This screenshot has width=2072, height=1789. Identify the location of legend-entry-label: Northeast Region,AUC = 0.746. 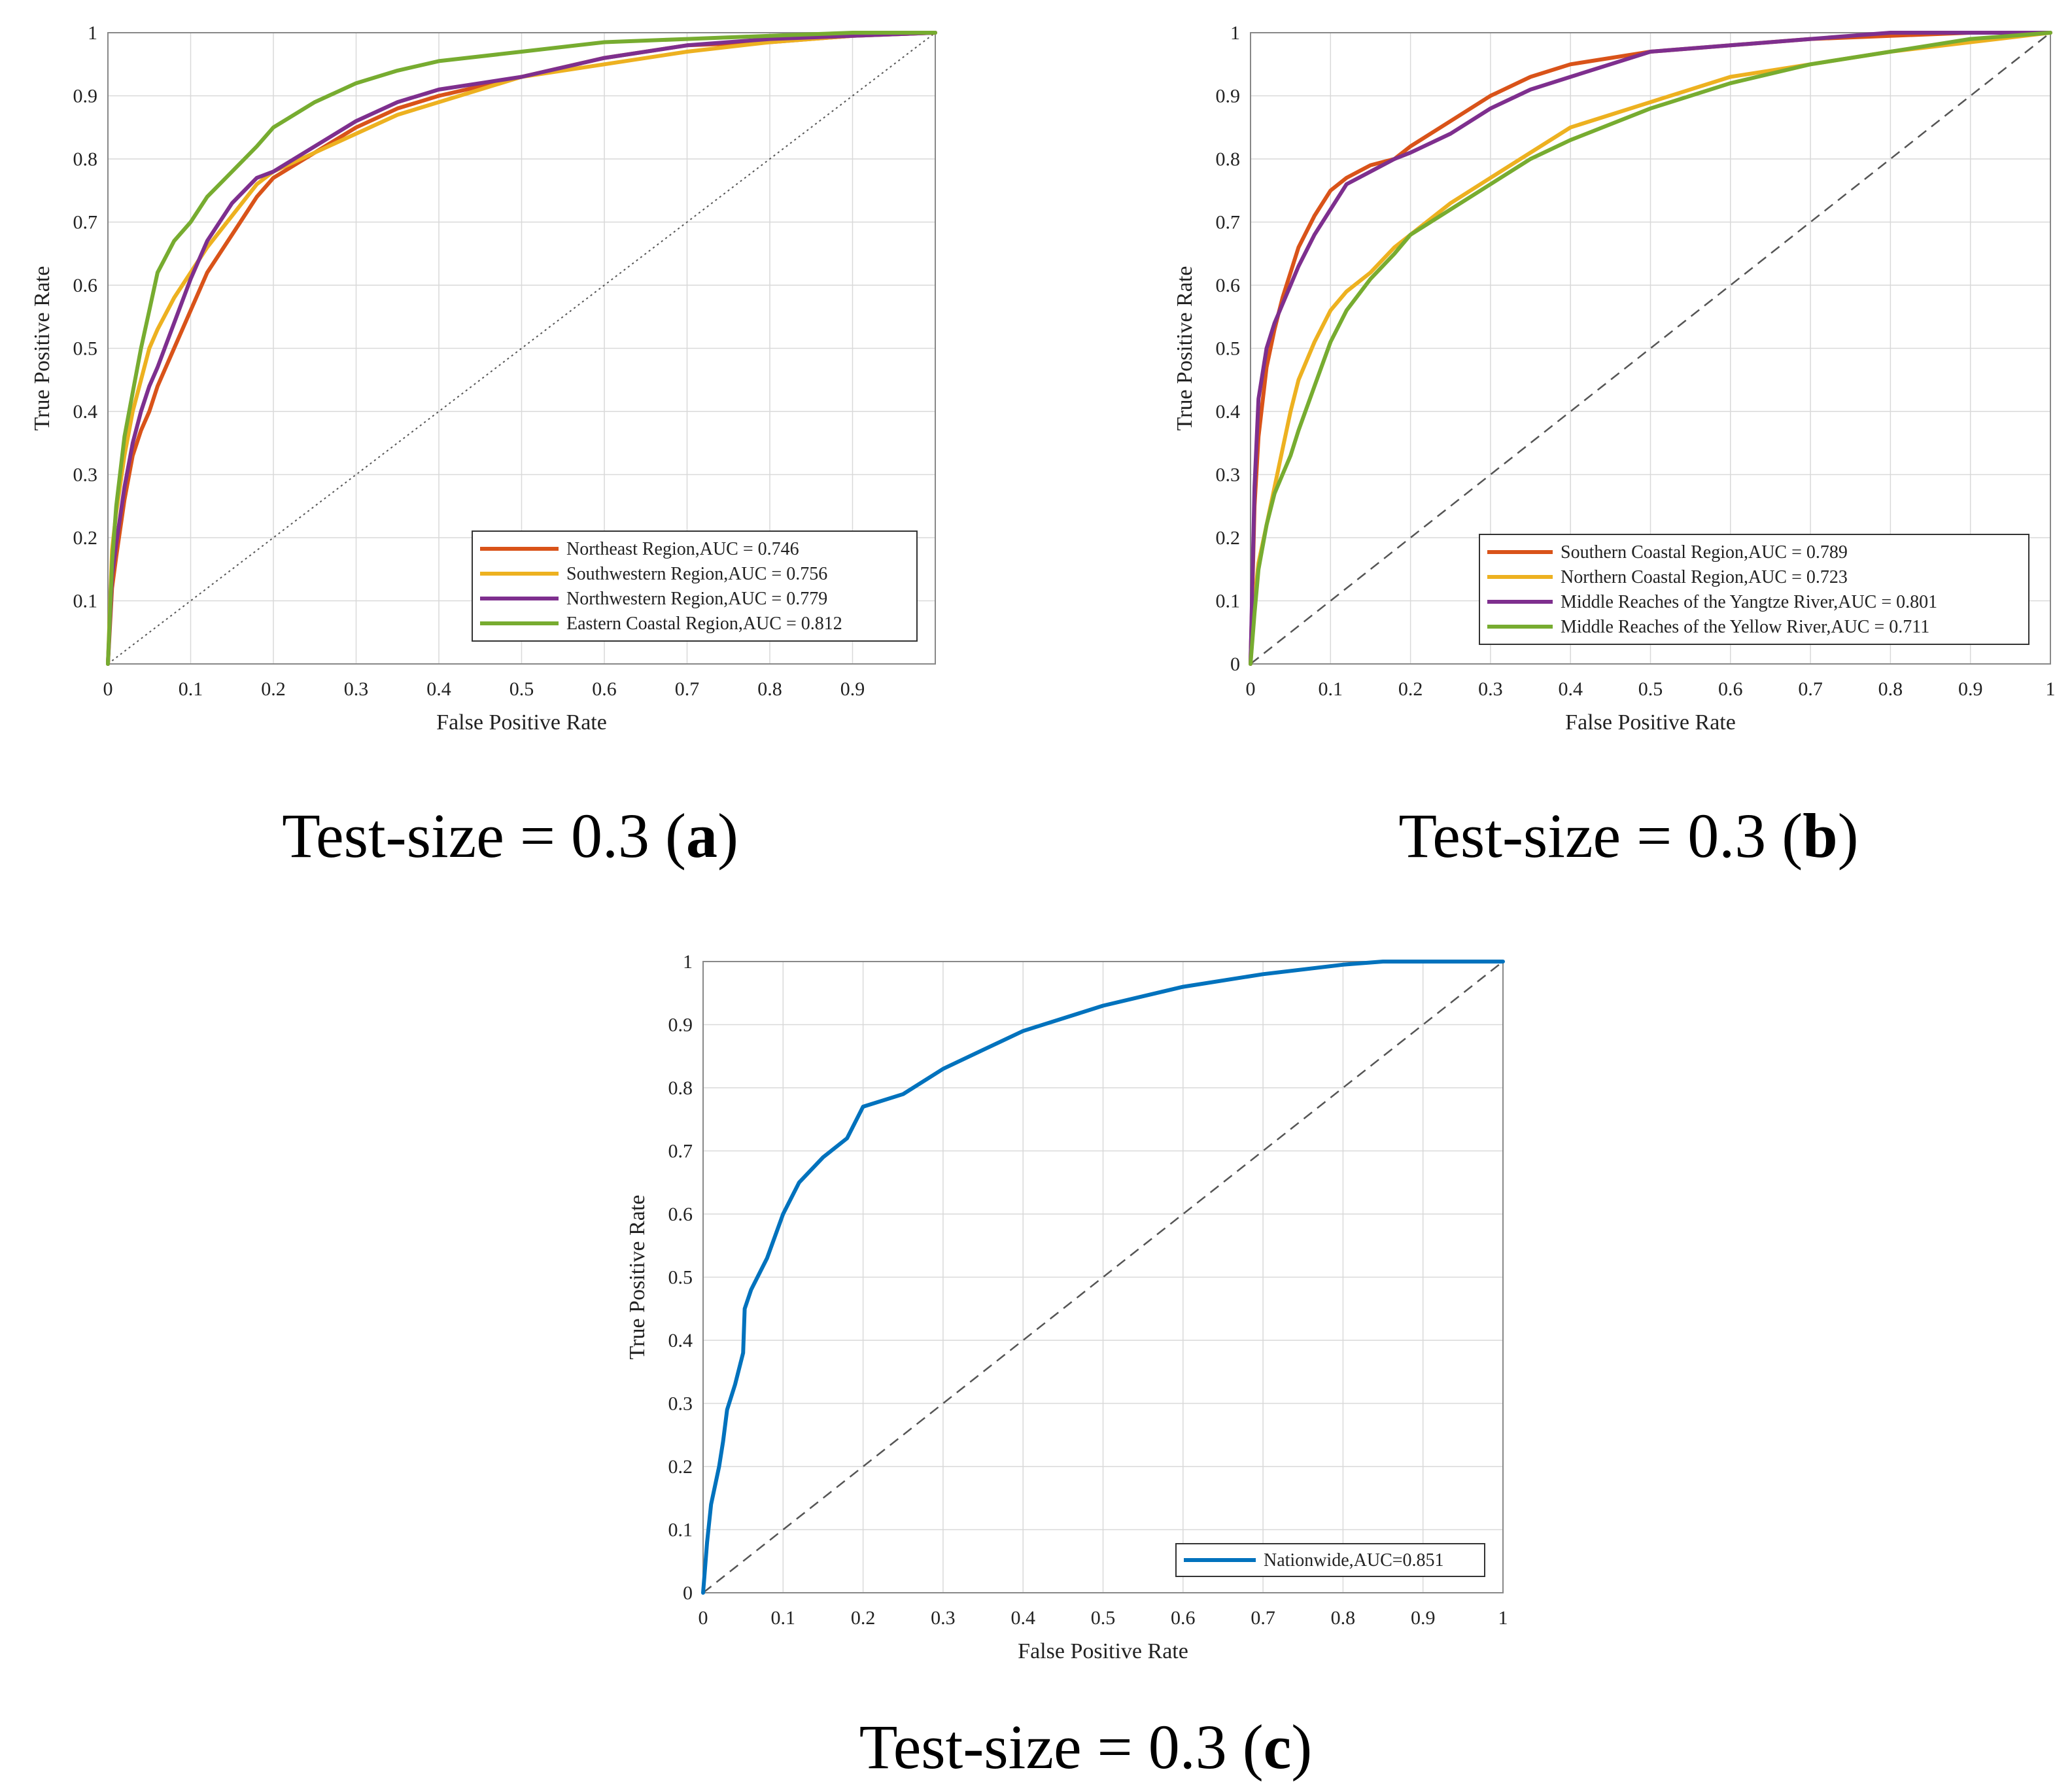
(683, 549).